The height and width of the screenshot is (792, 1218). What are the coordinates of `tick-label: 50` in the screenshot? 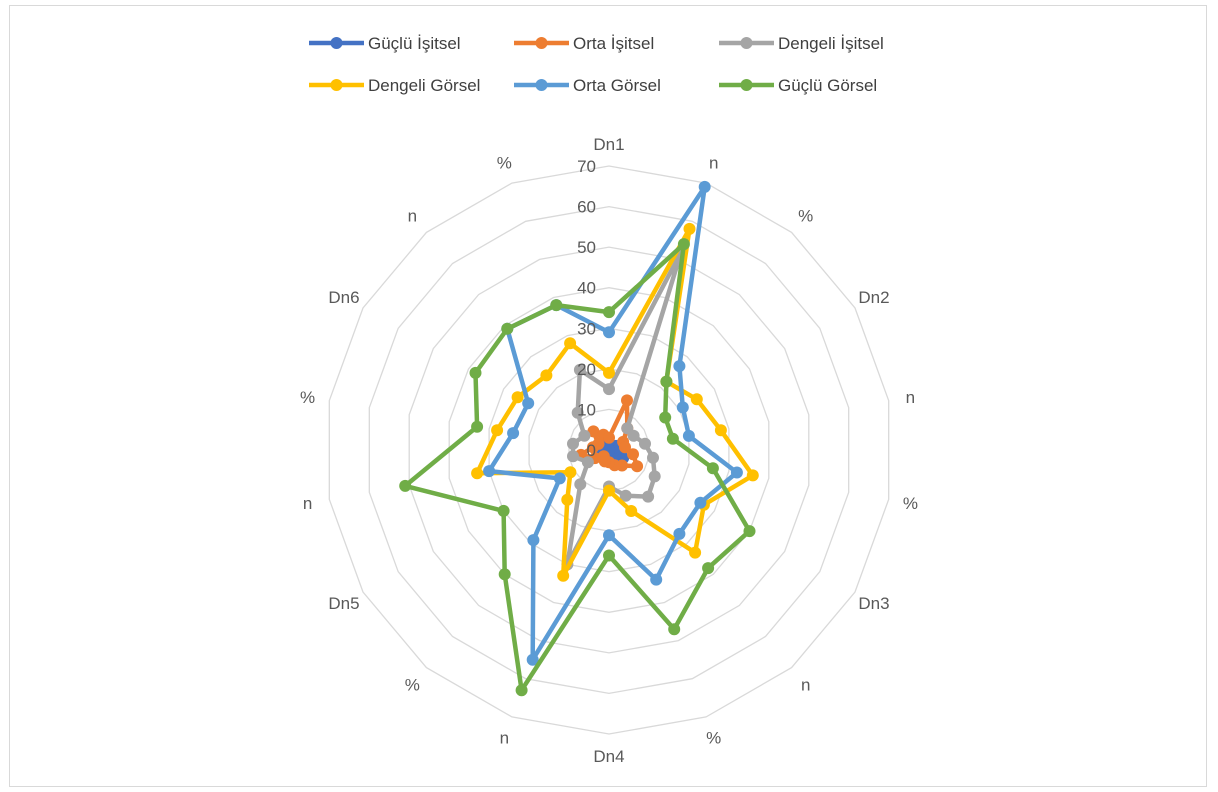 It's located at (586, 247).